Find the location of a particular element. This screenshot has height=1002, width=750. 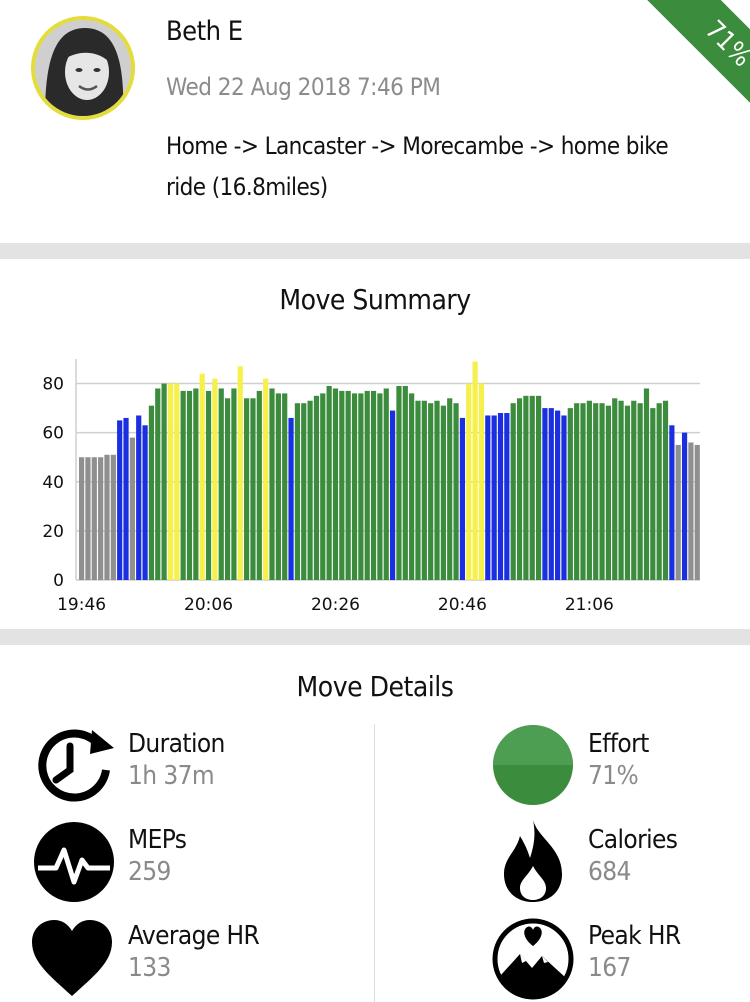

avatar is located at coordinates (83, 68).